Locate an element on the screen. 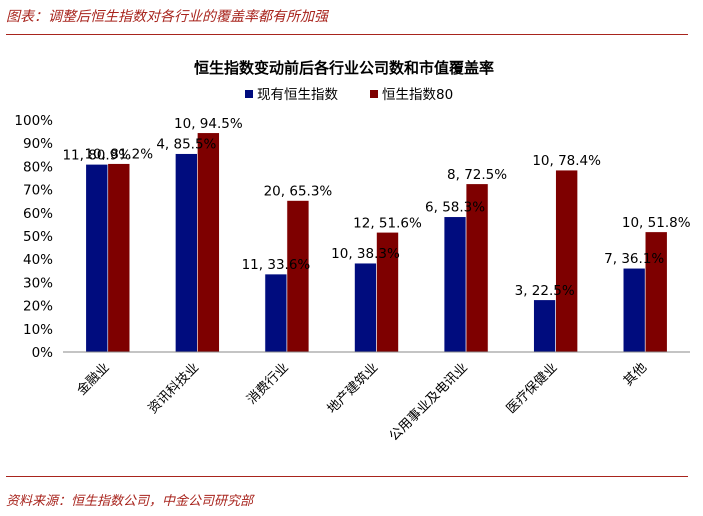 The width and height of the screenshot is (703, 516). chart-title: 恒生指数变动前后各行业公司数和市值覆盖率 is located at coordinates (344, 68).